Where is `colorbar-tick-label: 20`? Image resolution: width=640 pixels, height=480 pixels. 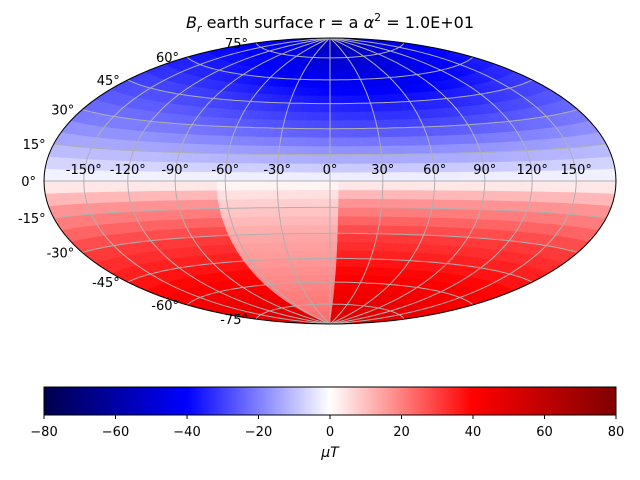
colorbar-tick-label: 20 is located at coordinates (401, 432).